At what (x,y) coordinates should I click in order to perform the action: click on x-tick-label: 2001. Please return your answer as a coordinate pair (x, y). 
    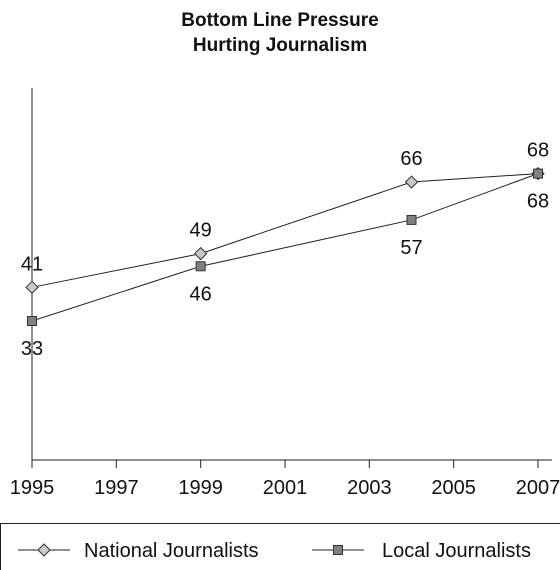
    Looking at the image, I should click on (285, 488).